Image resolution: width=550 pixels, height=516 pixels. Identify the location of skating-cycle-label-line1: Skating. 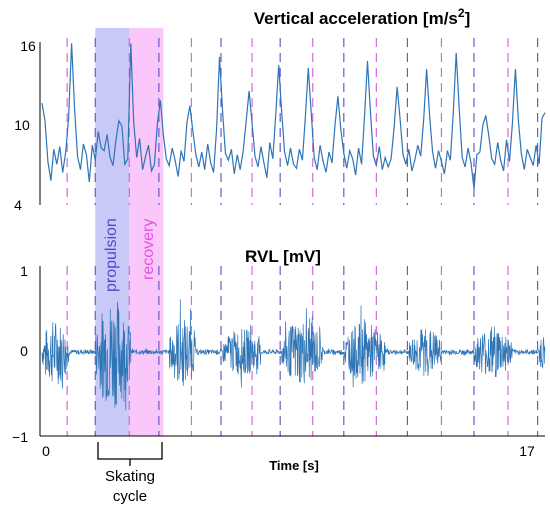
(130, 476).